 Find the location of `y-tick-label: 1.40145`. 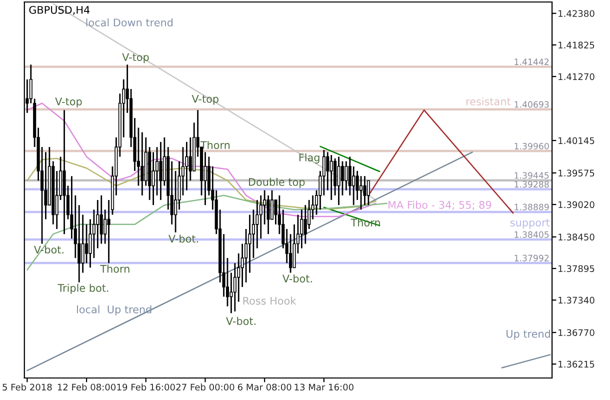

y-tick-label: 1.40145 is located at coordinates (576, 140).